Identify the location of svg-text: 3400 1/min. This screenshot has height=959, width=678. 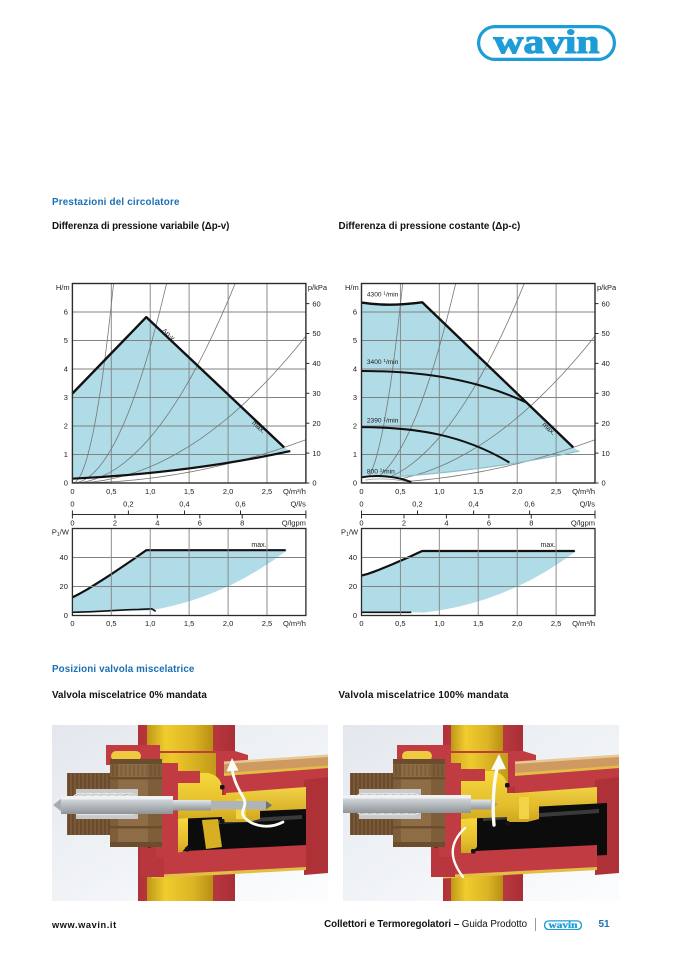
(383, 362).